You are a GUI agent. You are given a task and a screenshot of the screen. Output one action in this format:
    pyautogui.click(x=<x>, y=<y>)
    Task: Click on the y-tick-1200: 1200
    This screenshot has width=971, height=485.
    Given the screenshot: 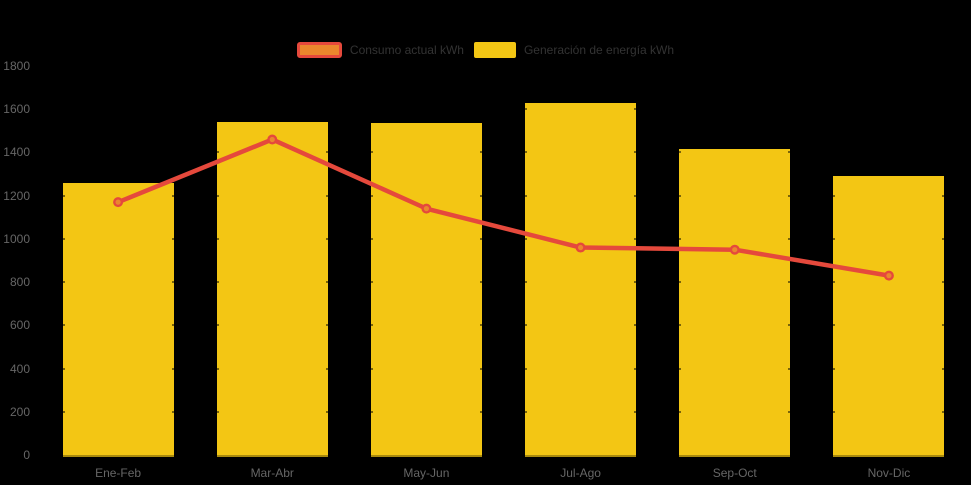 What is the action you would take?
    pyautogui.click(x=16, y=195)
    